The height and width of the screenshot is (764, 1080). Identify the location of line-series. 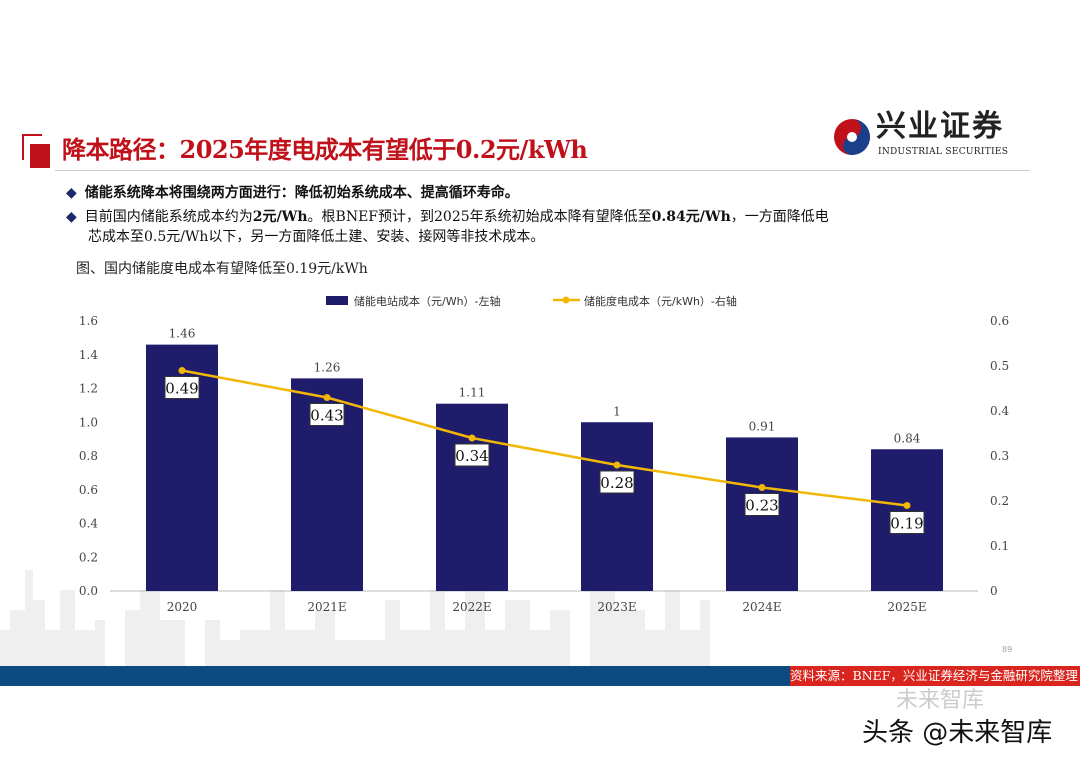
(544, 438).